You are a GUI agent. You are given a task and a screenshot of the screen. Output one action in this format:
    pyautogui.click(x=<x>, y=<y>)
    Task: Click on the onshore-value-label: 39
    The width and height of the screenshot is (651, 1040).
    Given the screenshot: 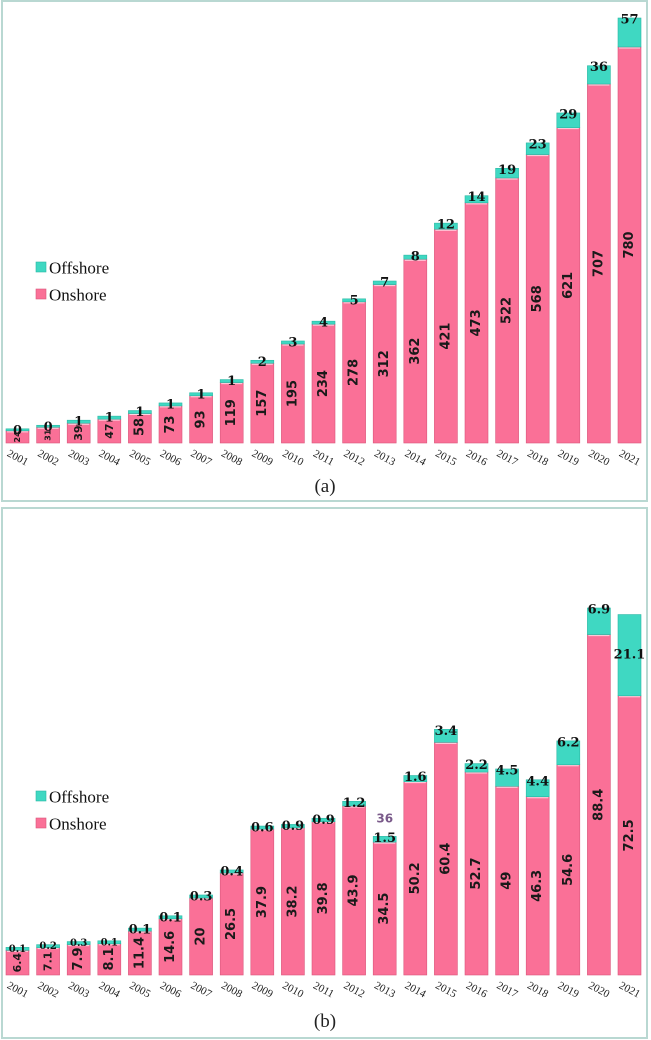 What is the action you would take?
    pyautogui.click(x=78, y=432)
    